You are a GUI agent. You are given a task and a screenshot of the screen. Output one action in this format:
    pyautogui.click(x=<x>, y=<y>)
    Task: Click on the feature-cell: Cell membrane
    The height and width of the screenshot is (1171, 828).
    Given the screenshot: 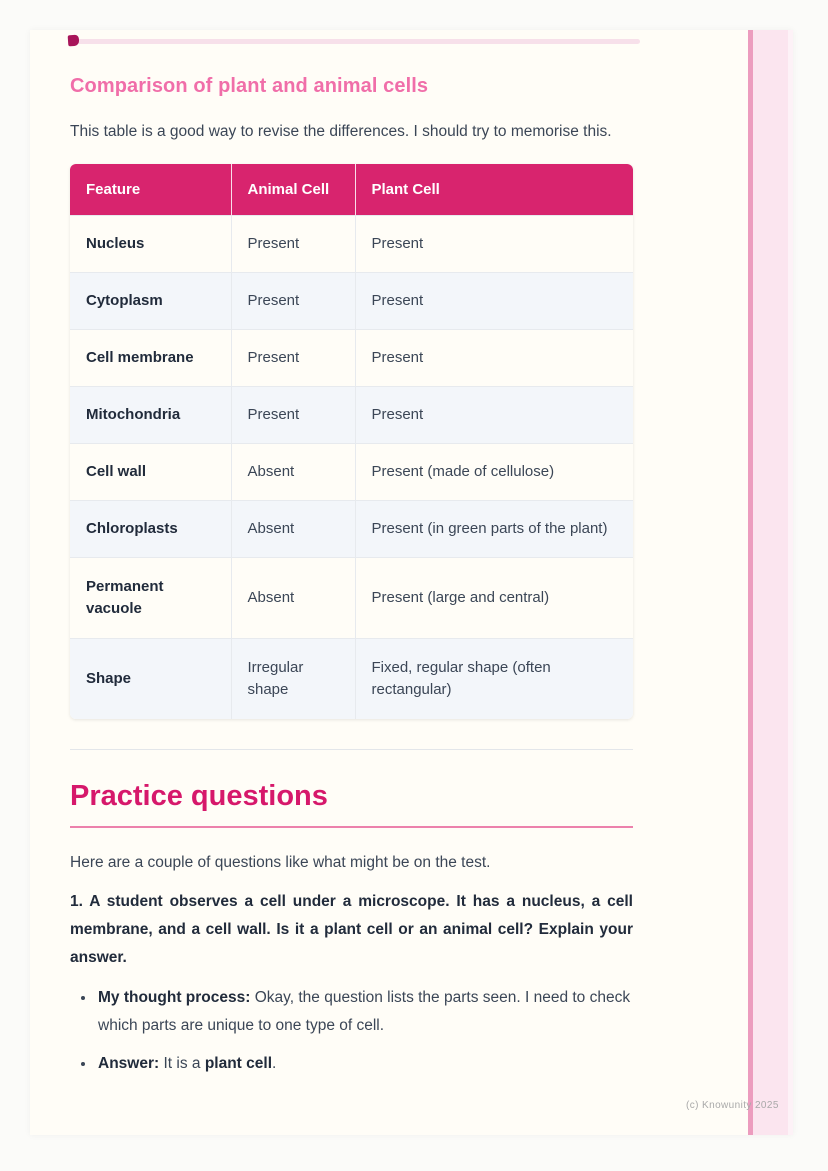 What is the action you would take?
    pyautogui.click(x=151, y=358)
    